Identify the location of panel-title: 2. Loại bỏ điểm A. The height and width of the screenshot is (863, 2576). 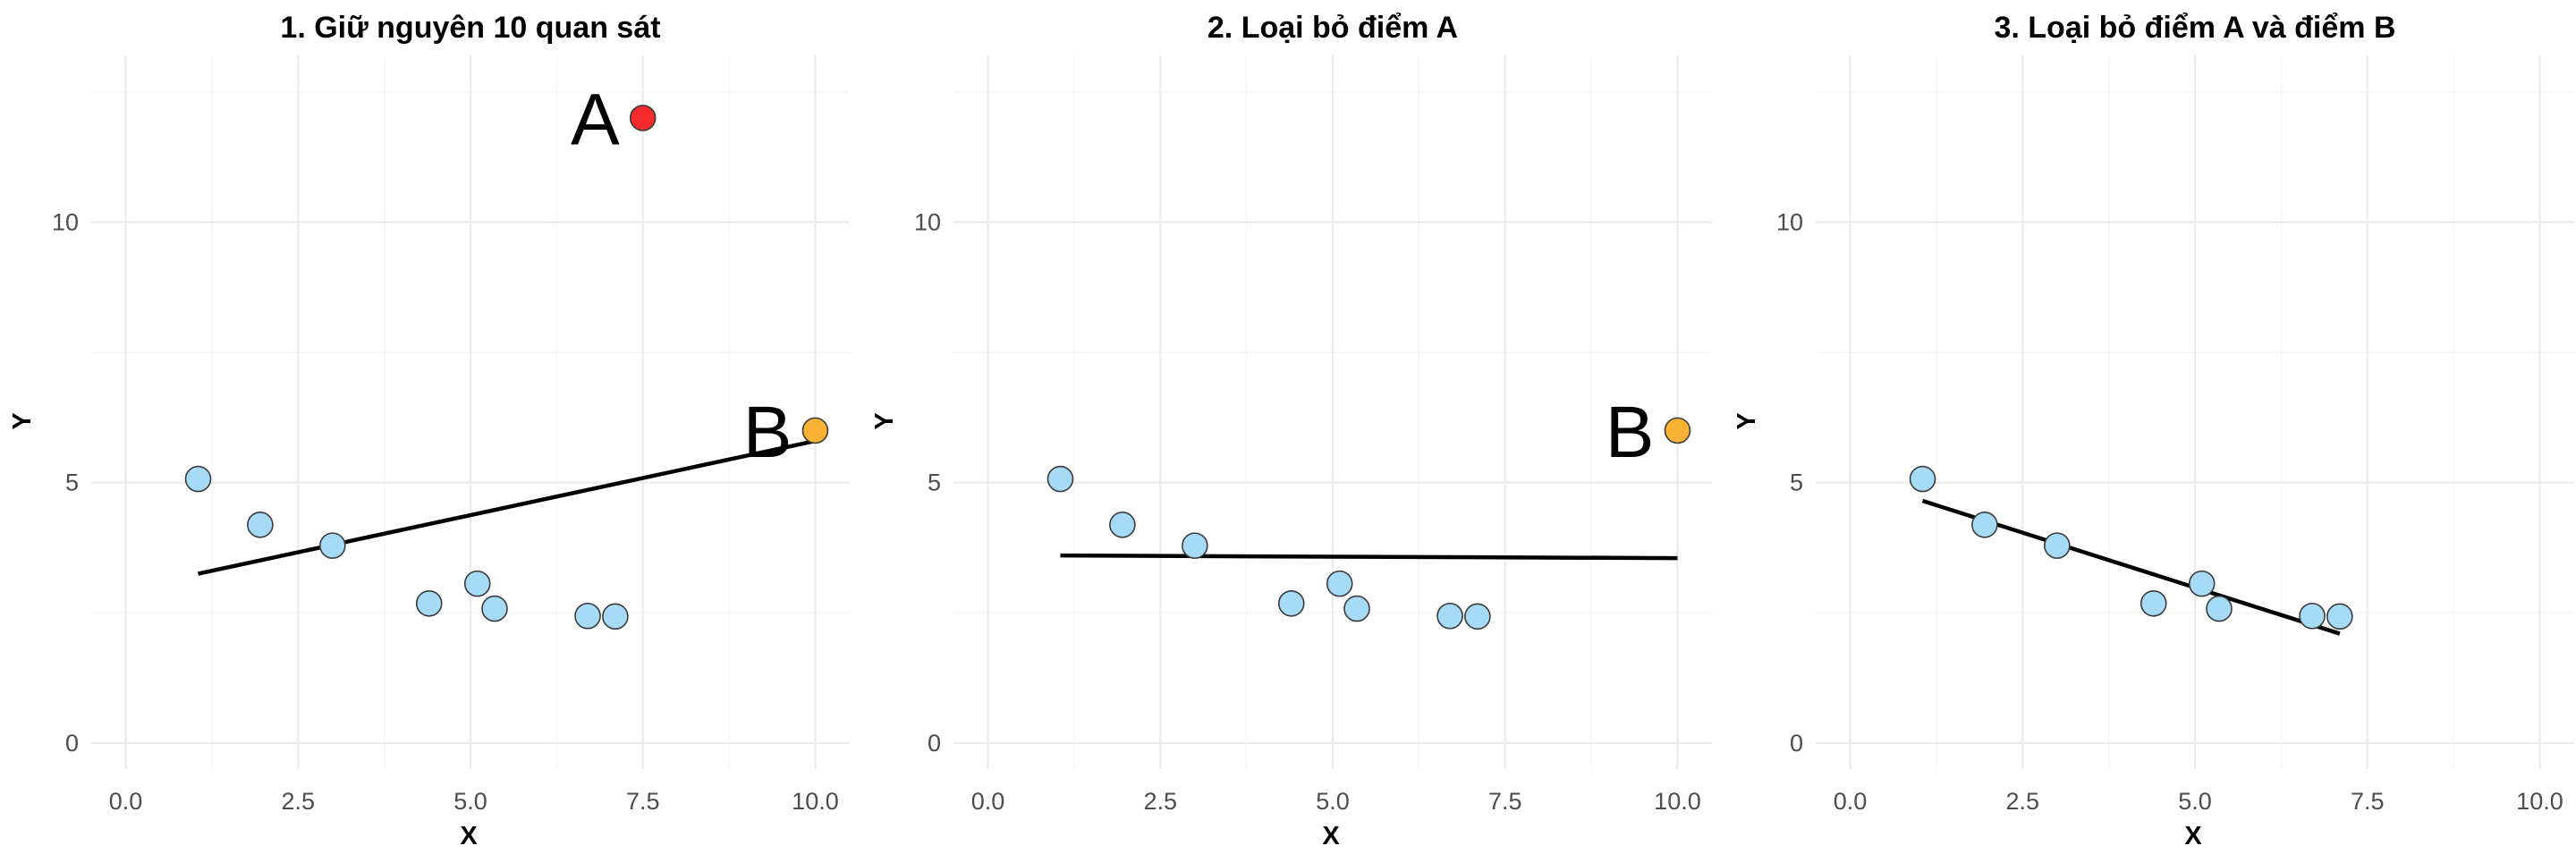
(1333, 28).